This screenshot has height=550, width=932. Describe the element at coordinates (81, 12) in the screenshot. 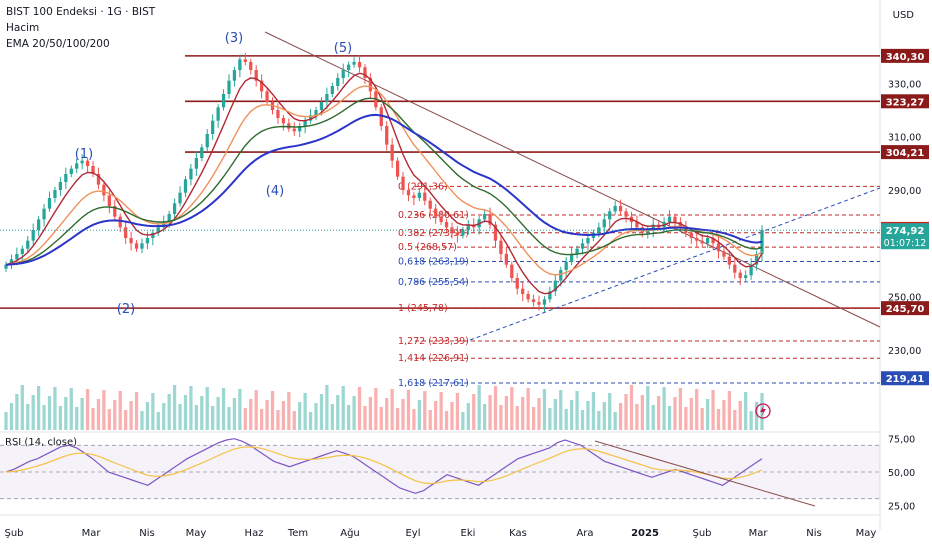

I see `legend-symbol: BIST 100 Endeksi · 1G · BIST` at that location.